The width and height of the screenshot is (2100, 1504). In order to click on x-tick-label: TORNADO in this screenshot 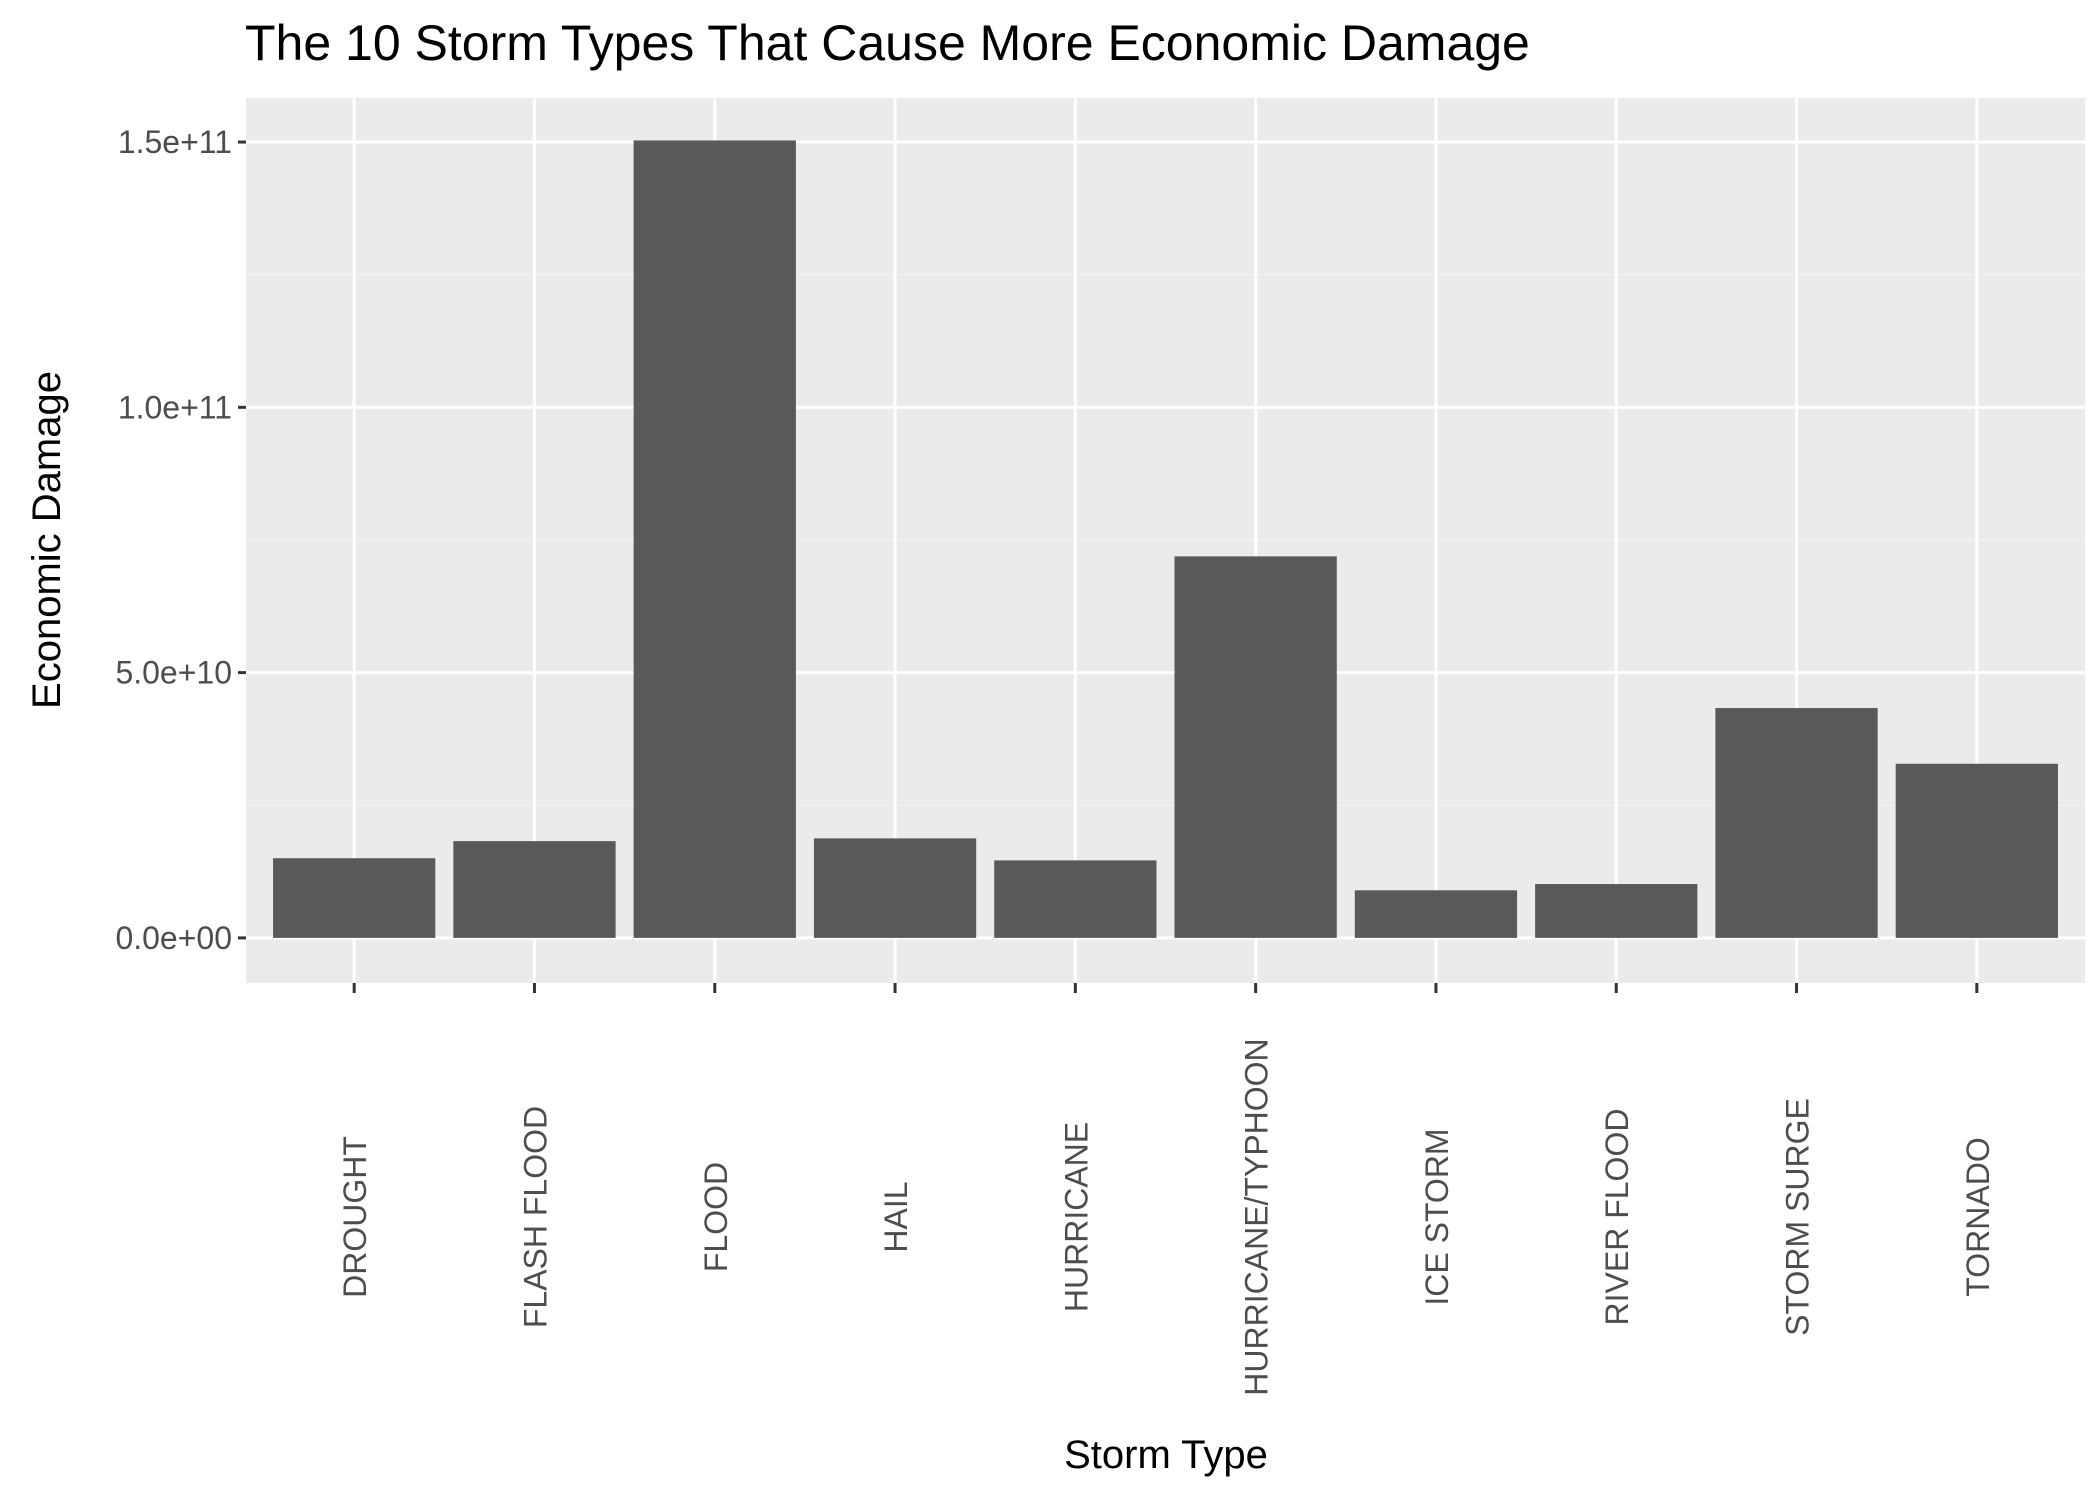, I will do `click(1978, 1216)`.